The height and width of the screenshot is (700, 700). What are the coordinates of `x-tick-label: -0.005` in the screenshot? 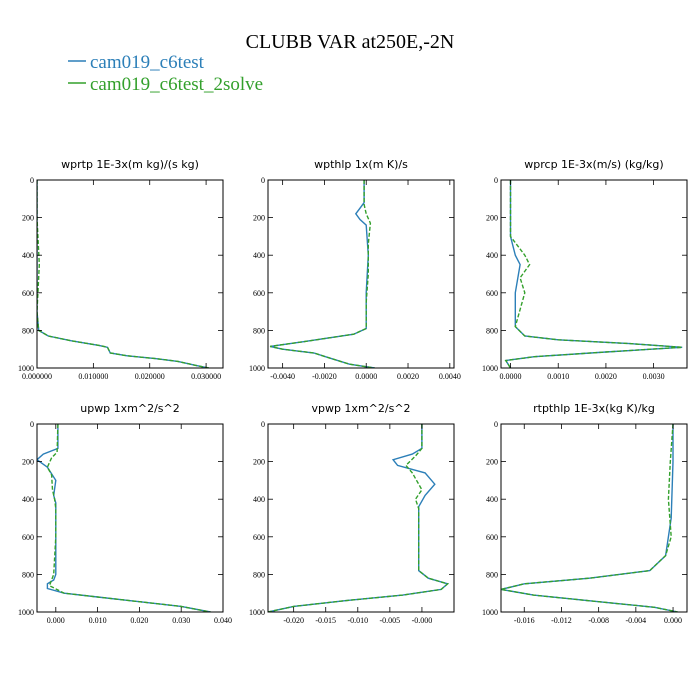 It's located at (390, 620).